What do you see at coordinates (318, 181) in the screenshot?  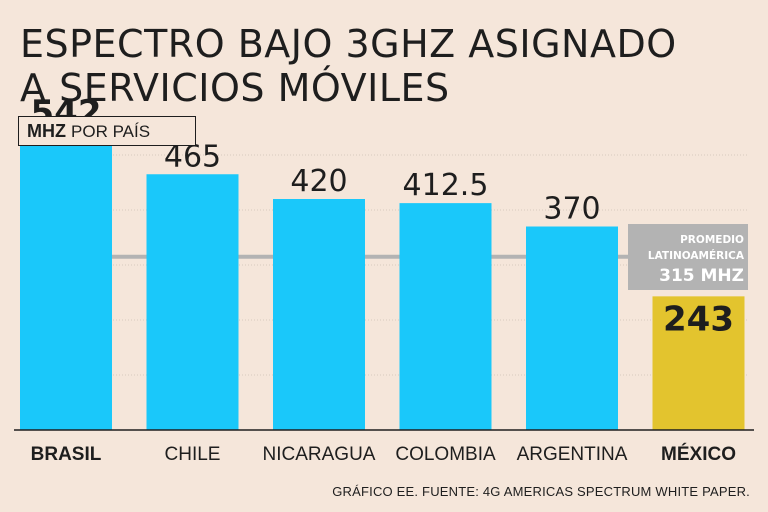 I see `value-label-nicaragua: 420` at bounding box center [318, 181].